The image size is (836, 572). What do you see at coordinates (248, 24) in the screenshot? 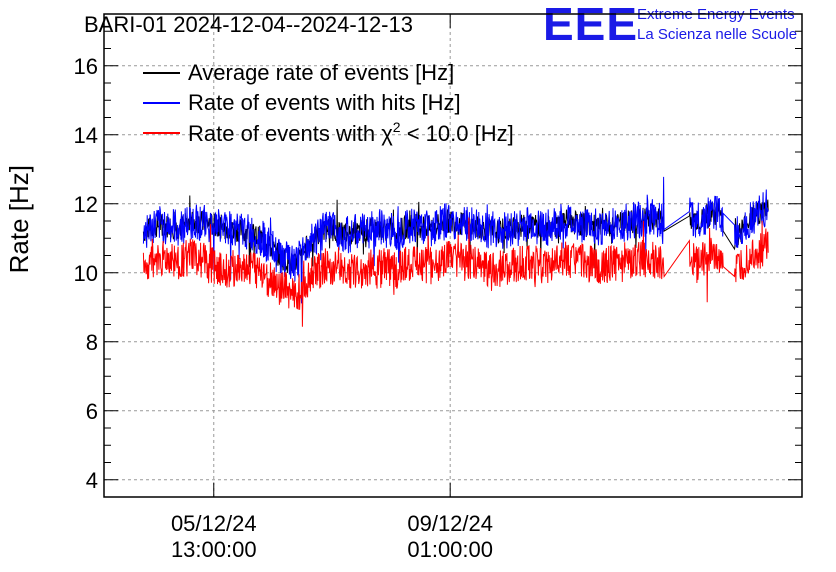
I see `chart-title: BARI-01 2024-12-04--2024-12-13` at bounding box center [248, 24].